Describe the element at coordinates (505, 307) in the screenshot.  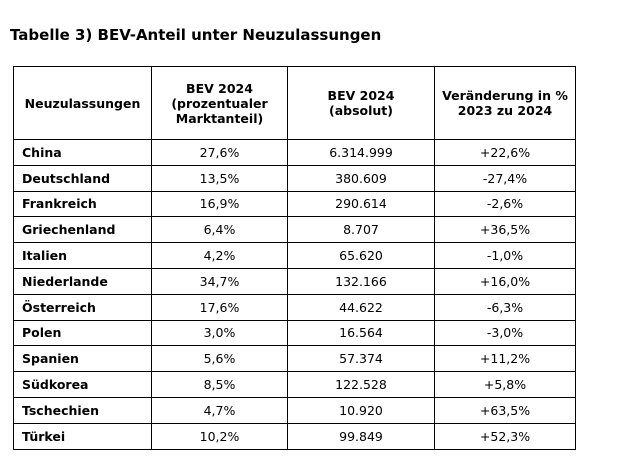
I see `change-percent-cell: -6,3%` at that location.